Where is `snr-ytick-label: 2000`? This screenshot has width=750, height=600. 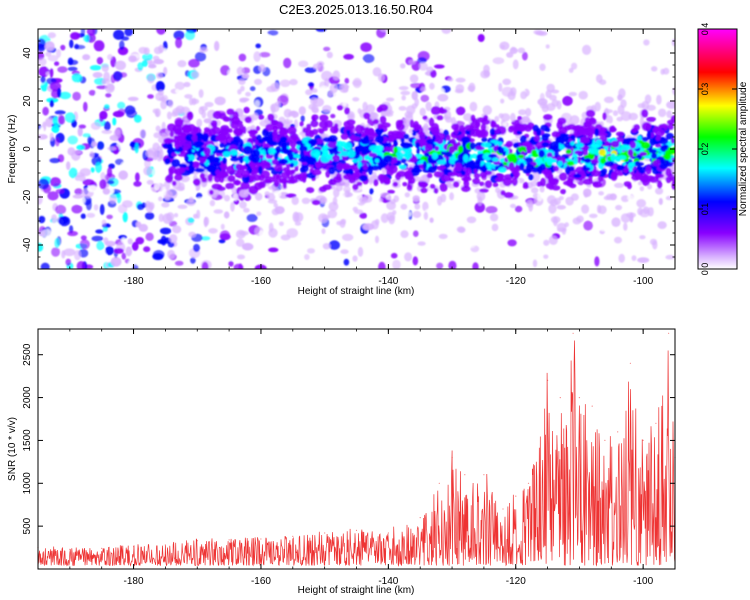
snr-ytick-label: 2000 is located at coordinates (27, 397).